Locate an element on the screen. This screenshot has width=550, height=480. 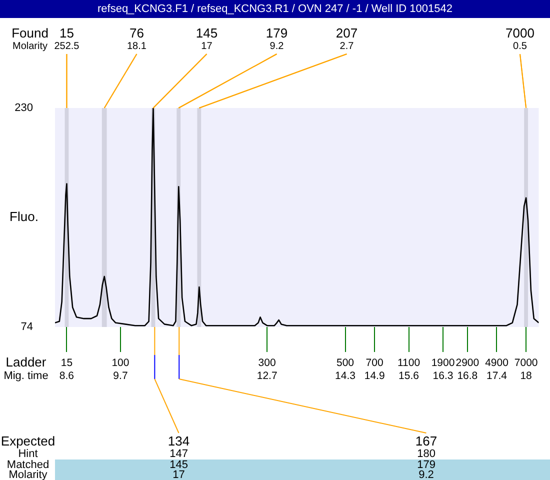
text: 7000 is located at coordinates (526, 362).